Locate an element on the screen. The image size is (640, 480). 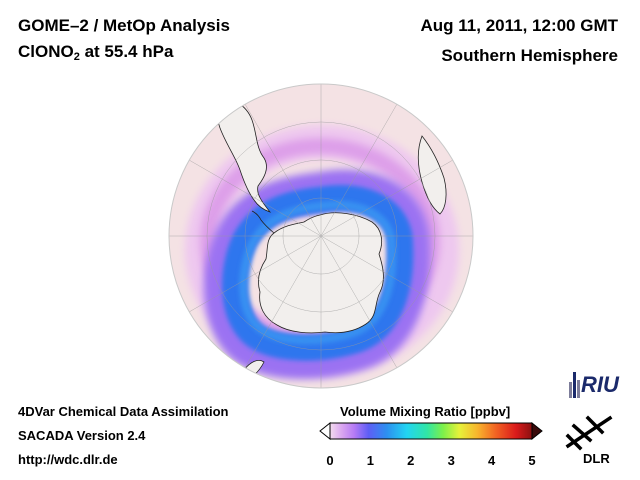
colorbar-tick-1: 1 is located at coordinates (370, 460).